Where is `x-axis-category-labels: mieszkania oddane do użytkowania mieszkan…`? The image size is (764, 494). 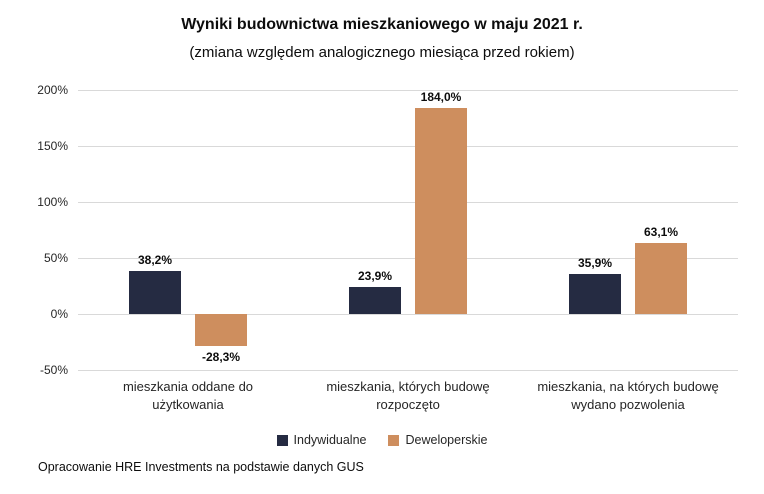 x-axis-category-labels: mieszkania oddane do użytkowania mieszkan… is located at coordinates (408, 396).